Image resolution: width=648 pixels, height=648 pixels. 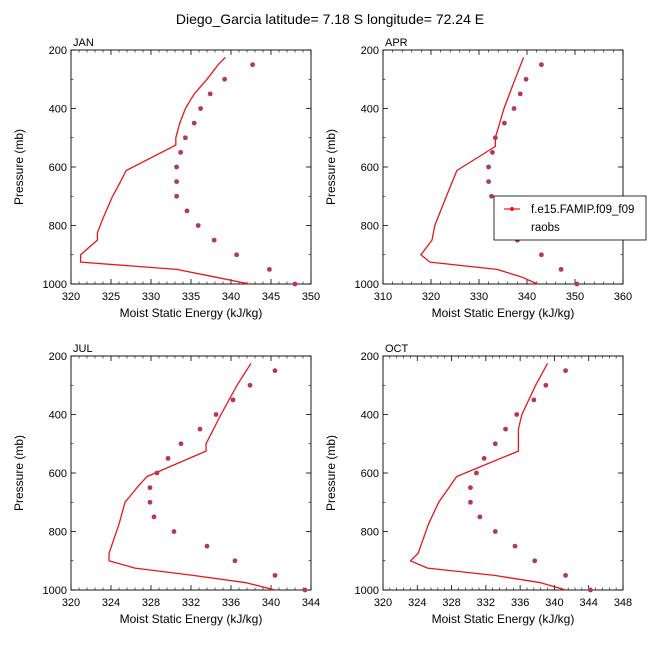 I want to click on legend-model-label: f.e15.FAMIP.f09_f09, so click(x=582, y=210).